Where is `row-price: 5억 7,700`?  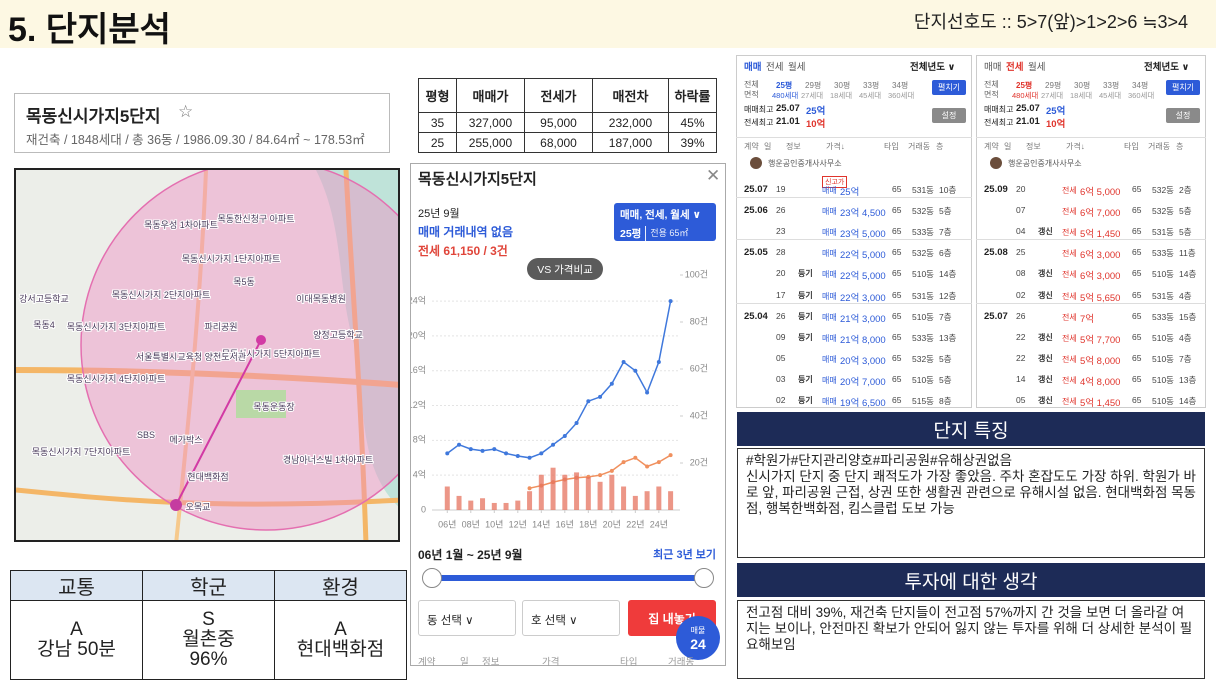
row-price: 5억 7,700 is located at coordinates (1100, 340).